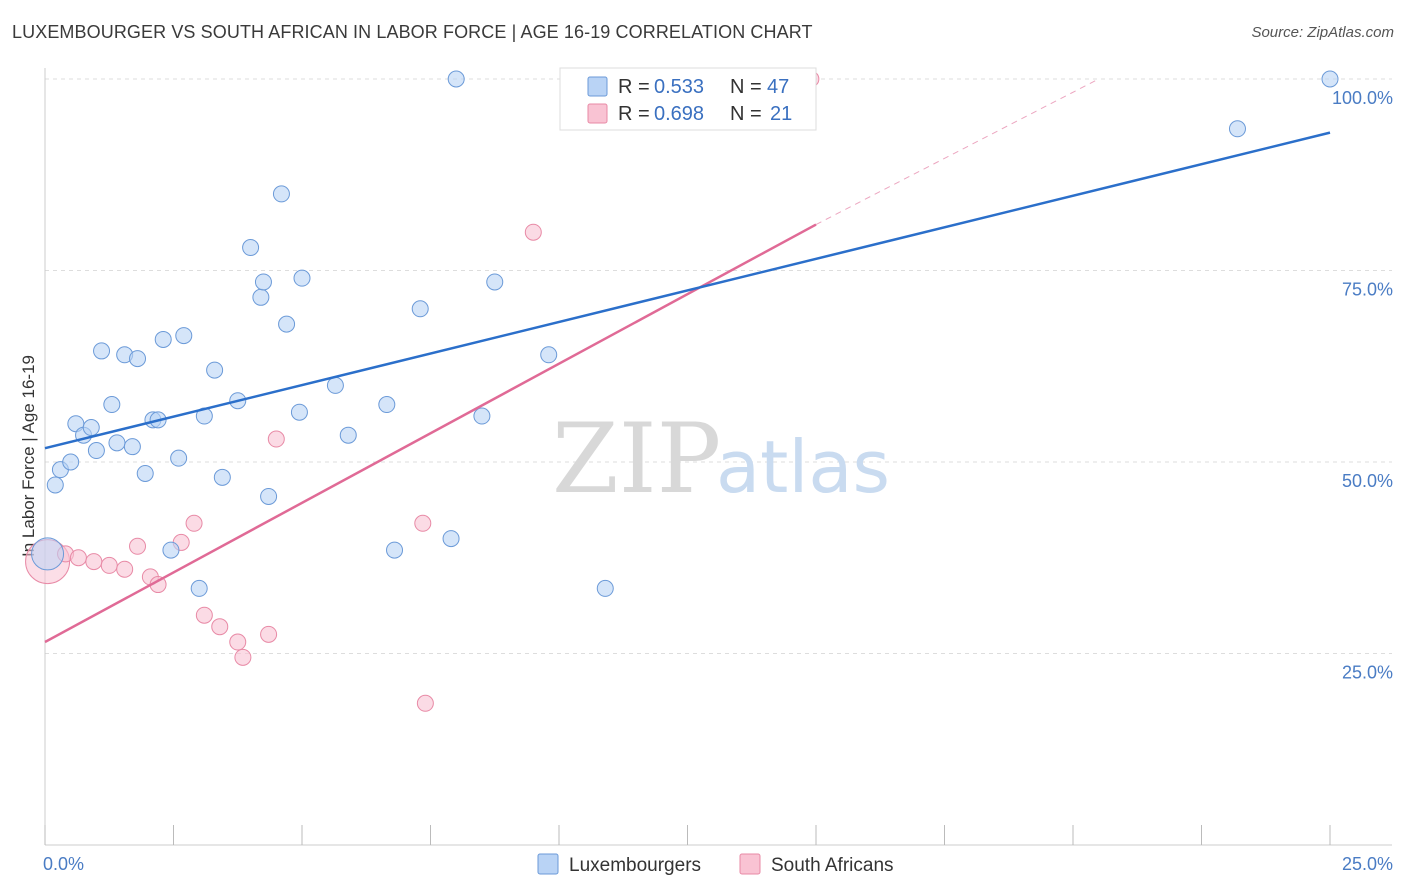 This screenshot has width=1406, height=892. Describe the element at coordinates (634, 114) in the screenshot. I see `legend-r-label-south-africans: R =` at that location.